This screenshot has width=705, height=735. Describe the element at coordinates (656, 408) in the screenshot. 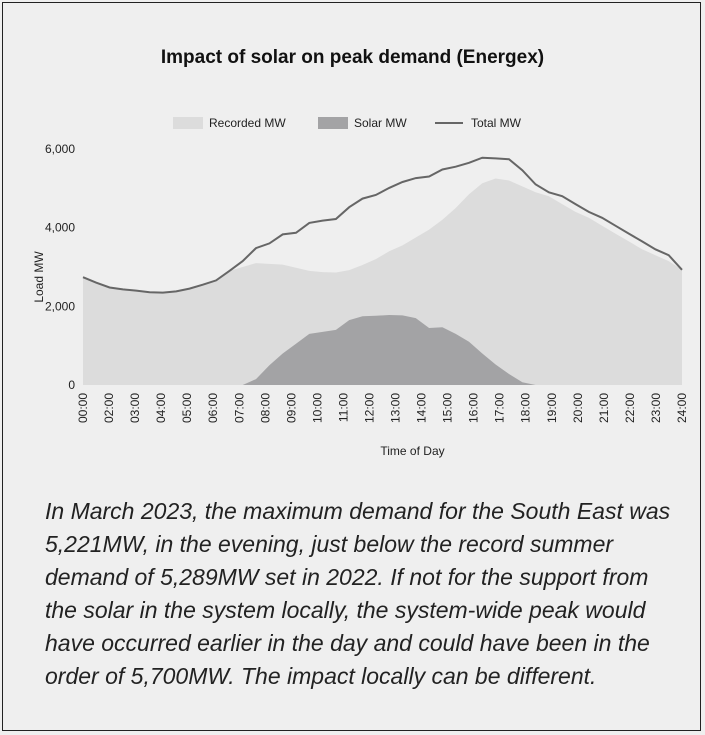

I see `x-tick-label: 23:00` at that location.